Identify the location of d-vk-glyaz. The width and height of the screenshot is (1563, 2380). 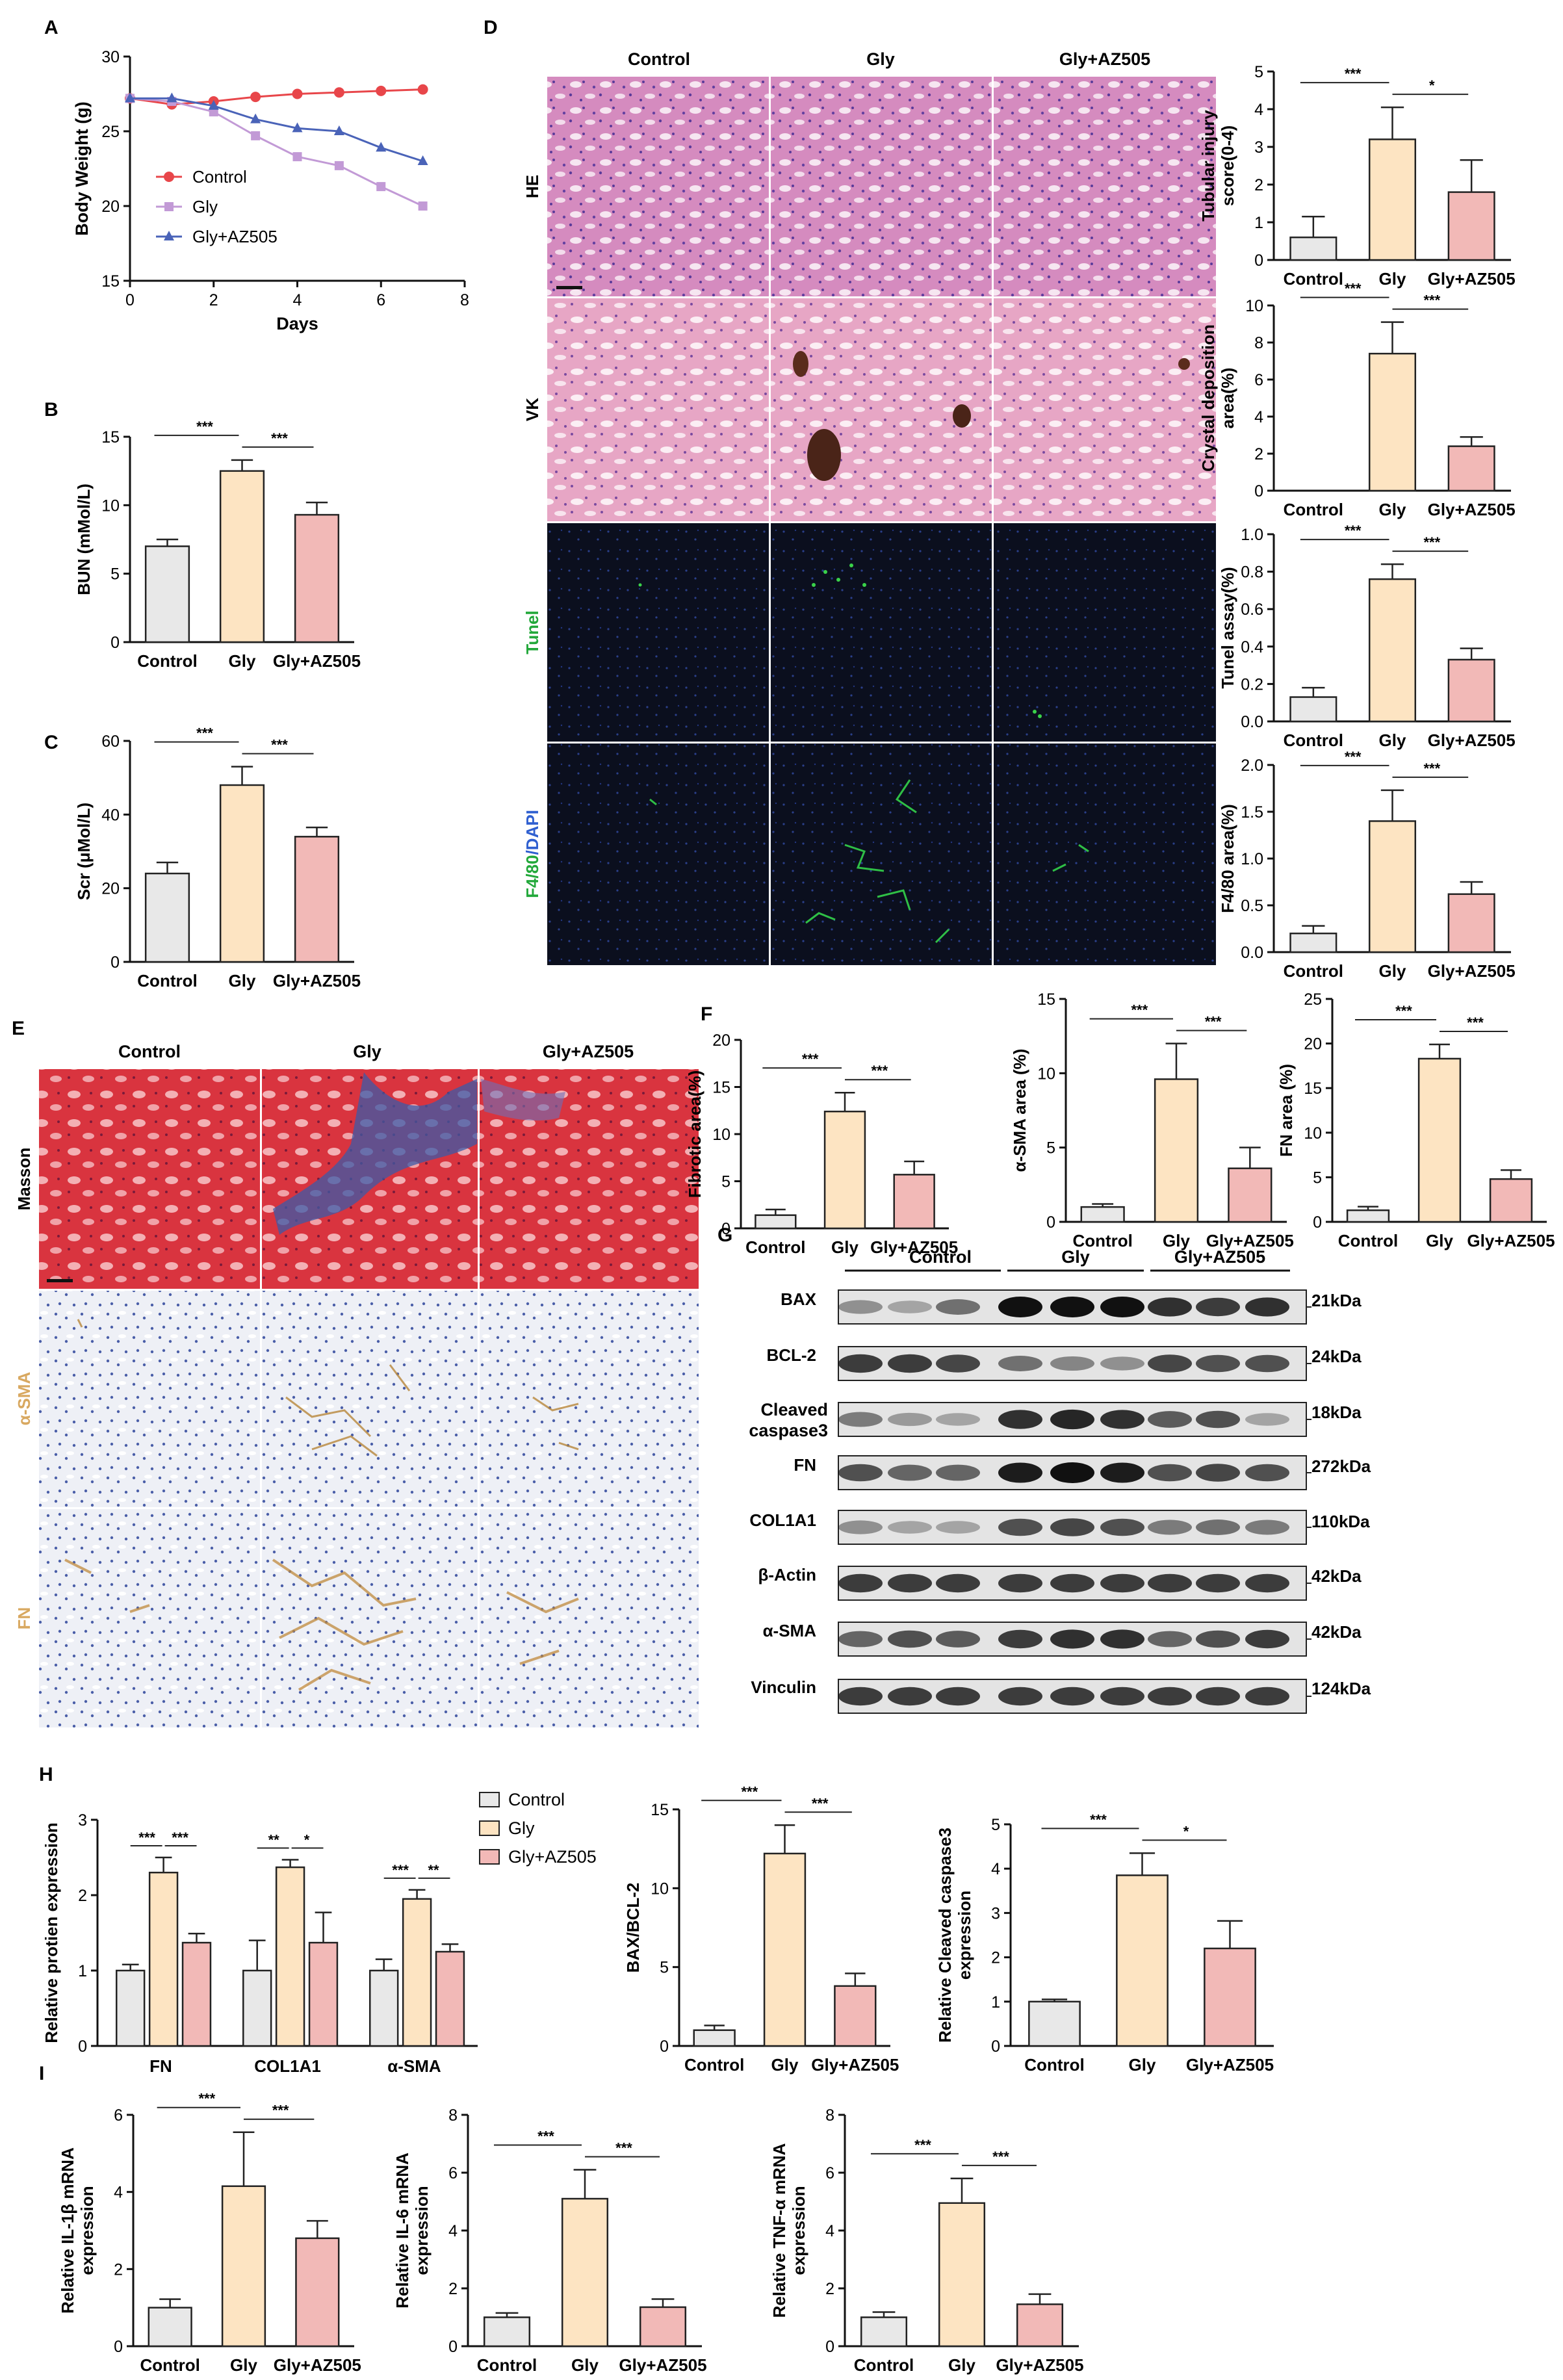
(1105, 410).